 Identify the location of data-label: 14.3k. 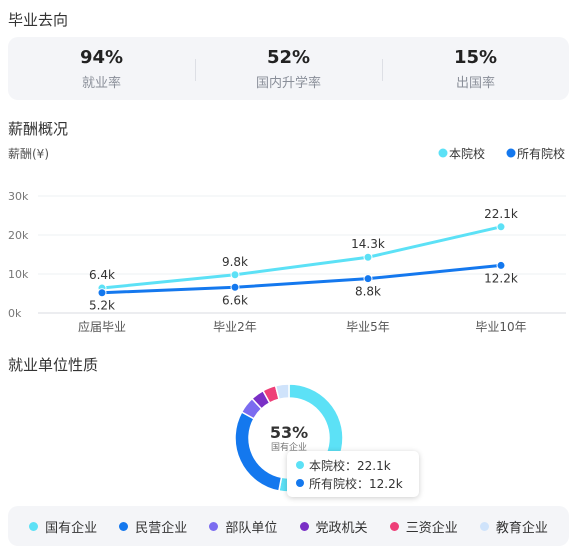
(368, 244).